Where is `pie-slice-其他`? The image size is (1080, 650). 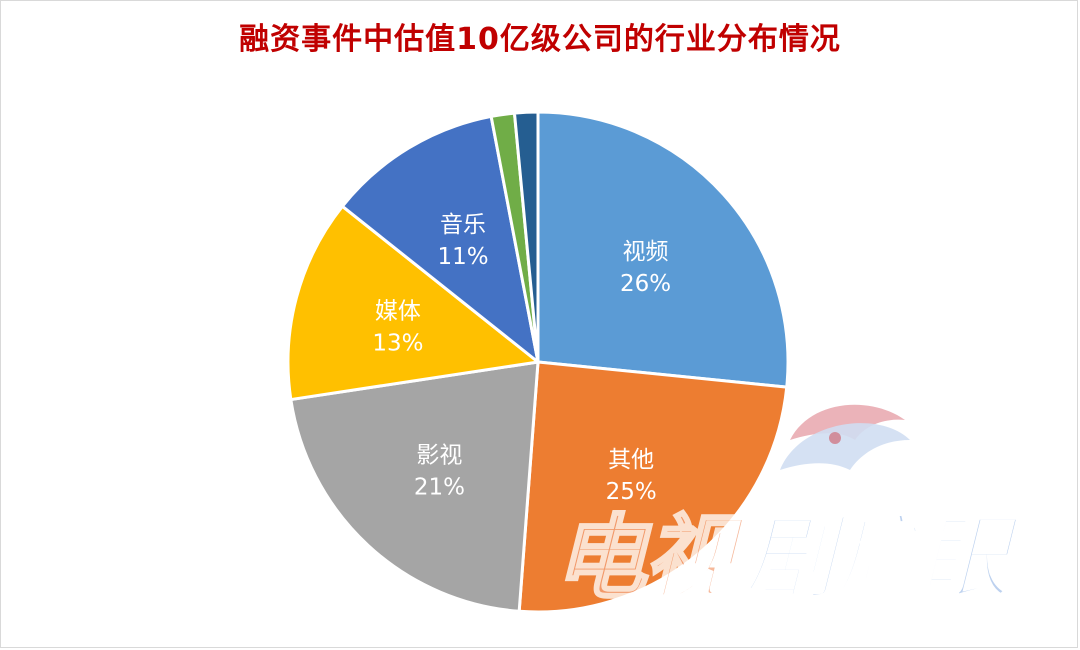 pie-slice-其他 is located at coordinates (653, 487).